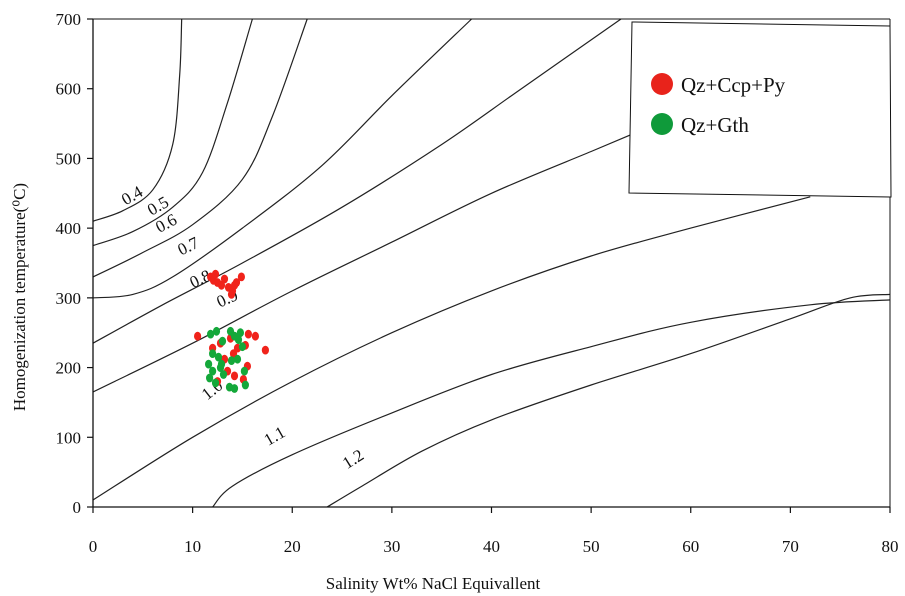  What do you see at coordinates (733, 85) in the screenshot?
I see `legend-label-qz-ccp-py: Qz+Ccp+Py` at bounding box center [733, 85].